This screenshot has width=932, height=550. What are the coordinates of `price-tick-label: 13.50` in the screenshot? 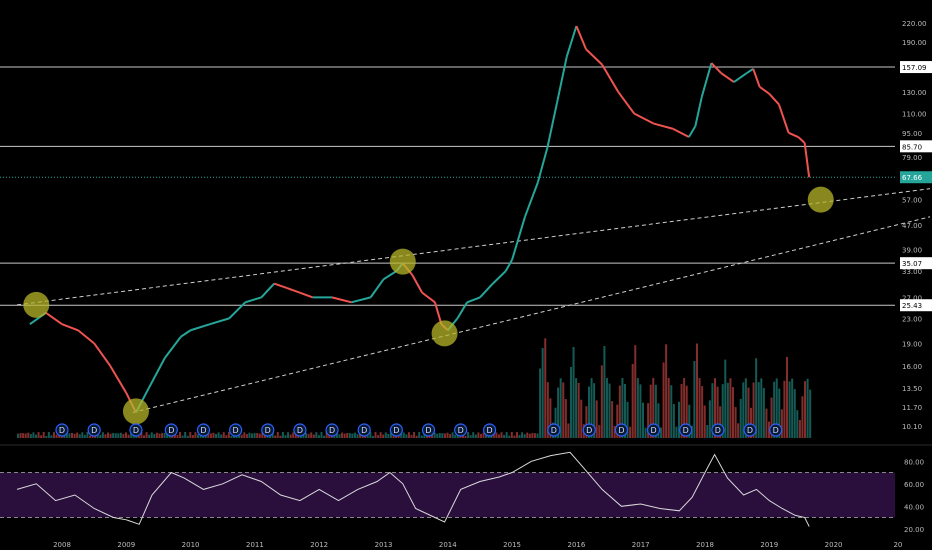 It's located at (912, 389).